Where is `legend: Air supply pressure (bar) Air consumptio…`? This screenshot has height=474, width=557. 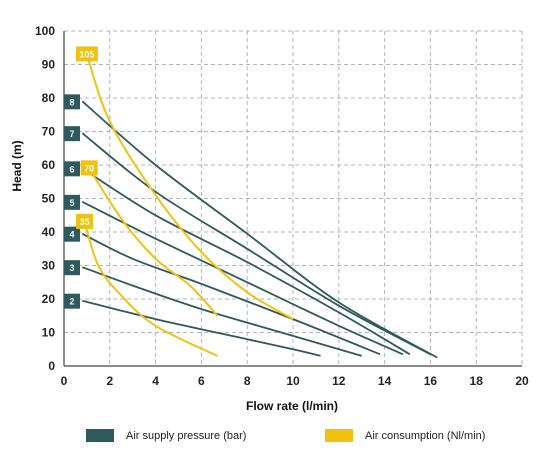 legend: Air supply pressure (bar) Air consumptio… is located at coordinates (278, 438).